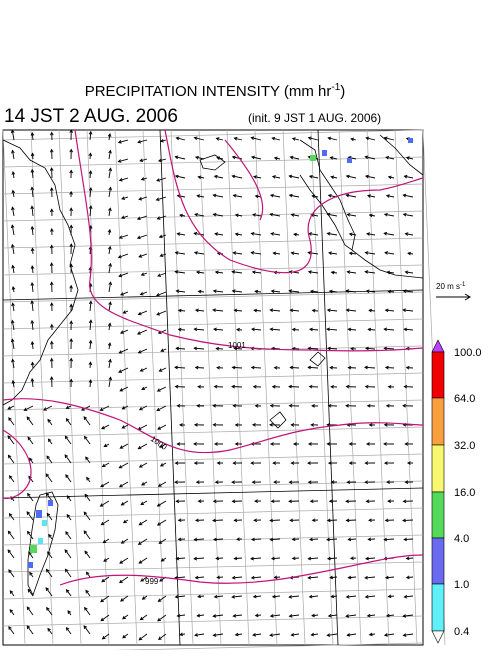  What do you see at coordinates (461, 539) in the screenshot?
I see `colorbar-label: 4.0` at bounding box center [461, 539].